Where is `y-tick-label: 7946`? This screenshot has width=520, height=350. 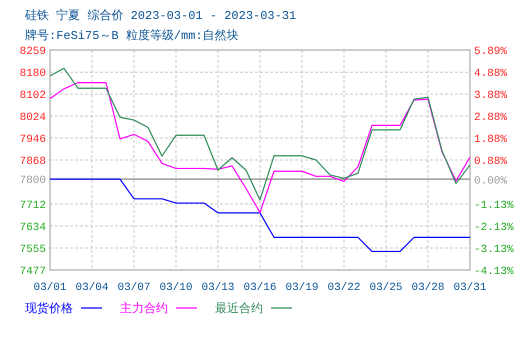
y-tick-label: 7946 is located at coordinates (33, 140).